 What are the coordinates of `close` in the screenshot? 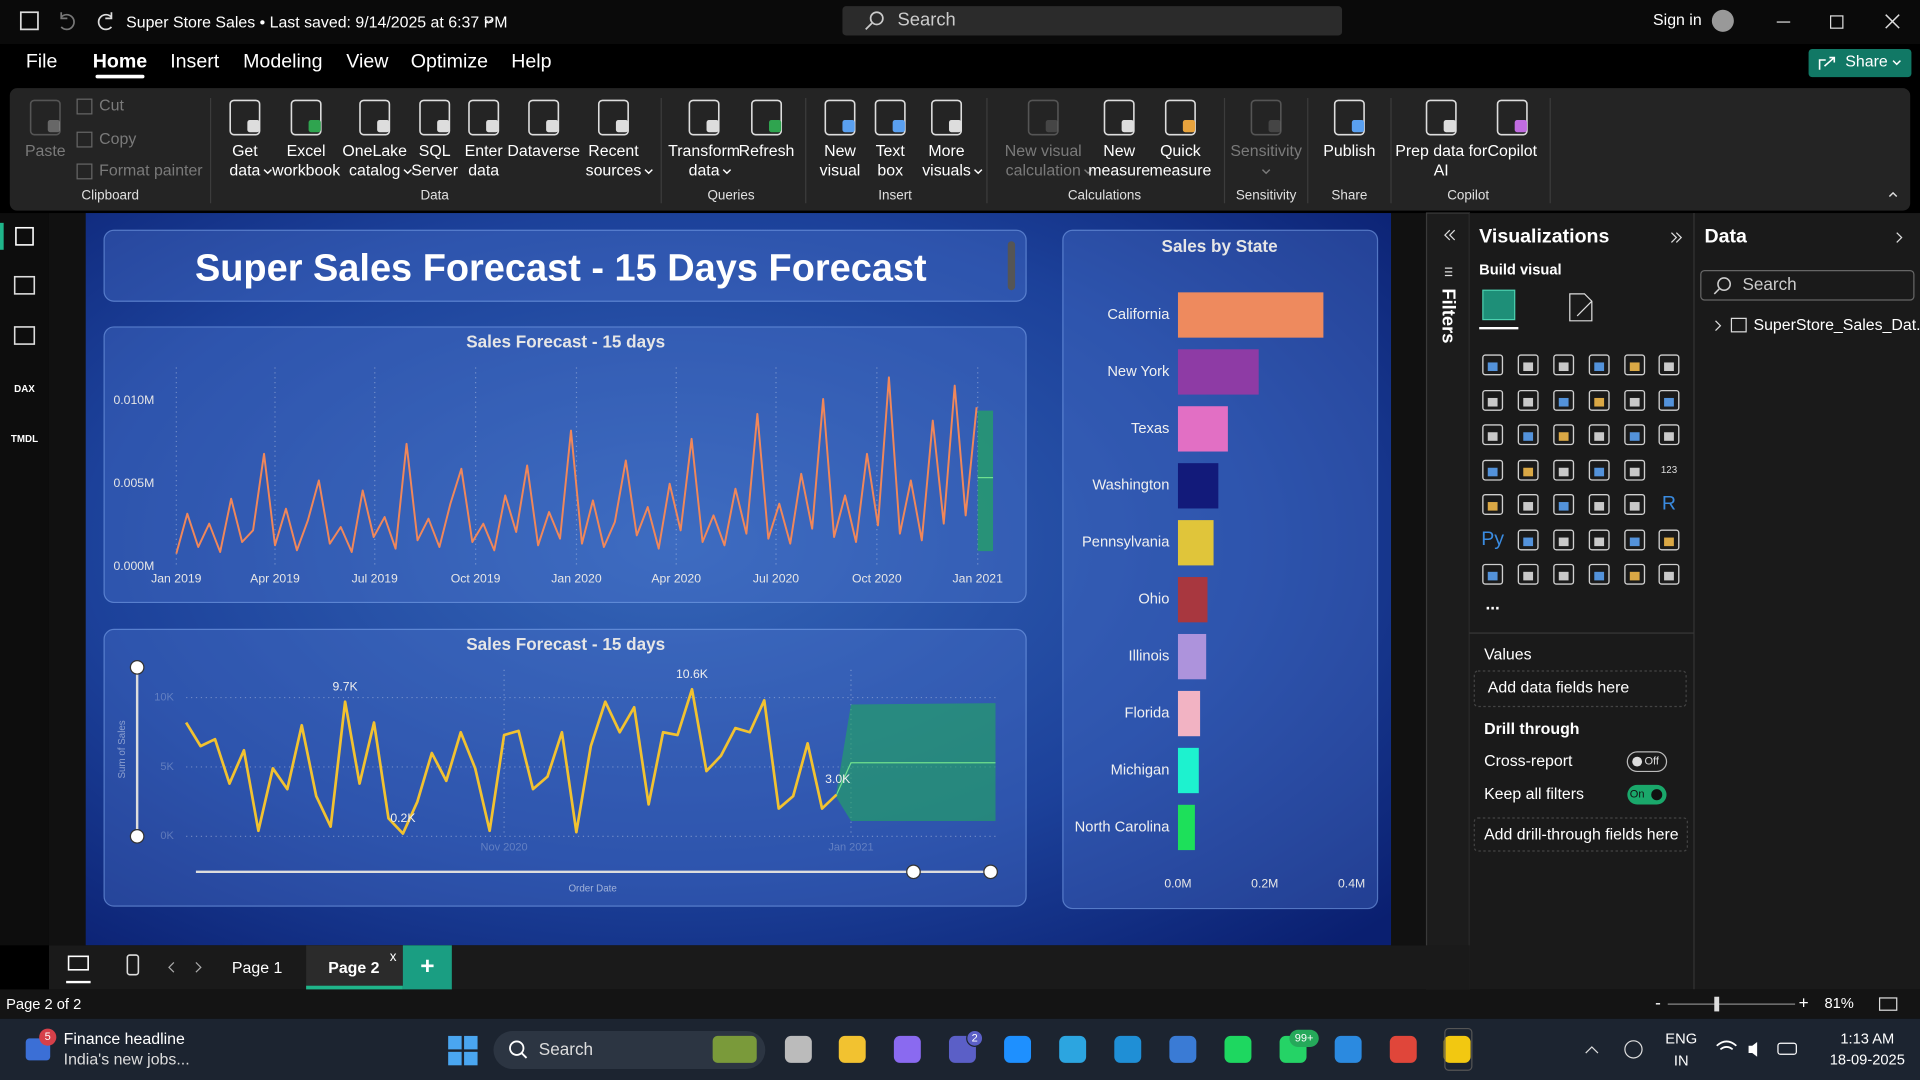 It's located at (1892, 21).